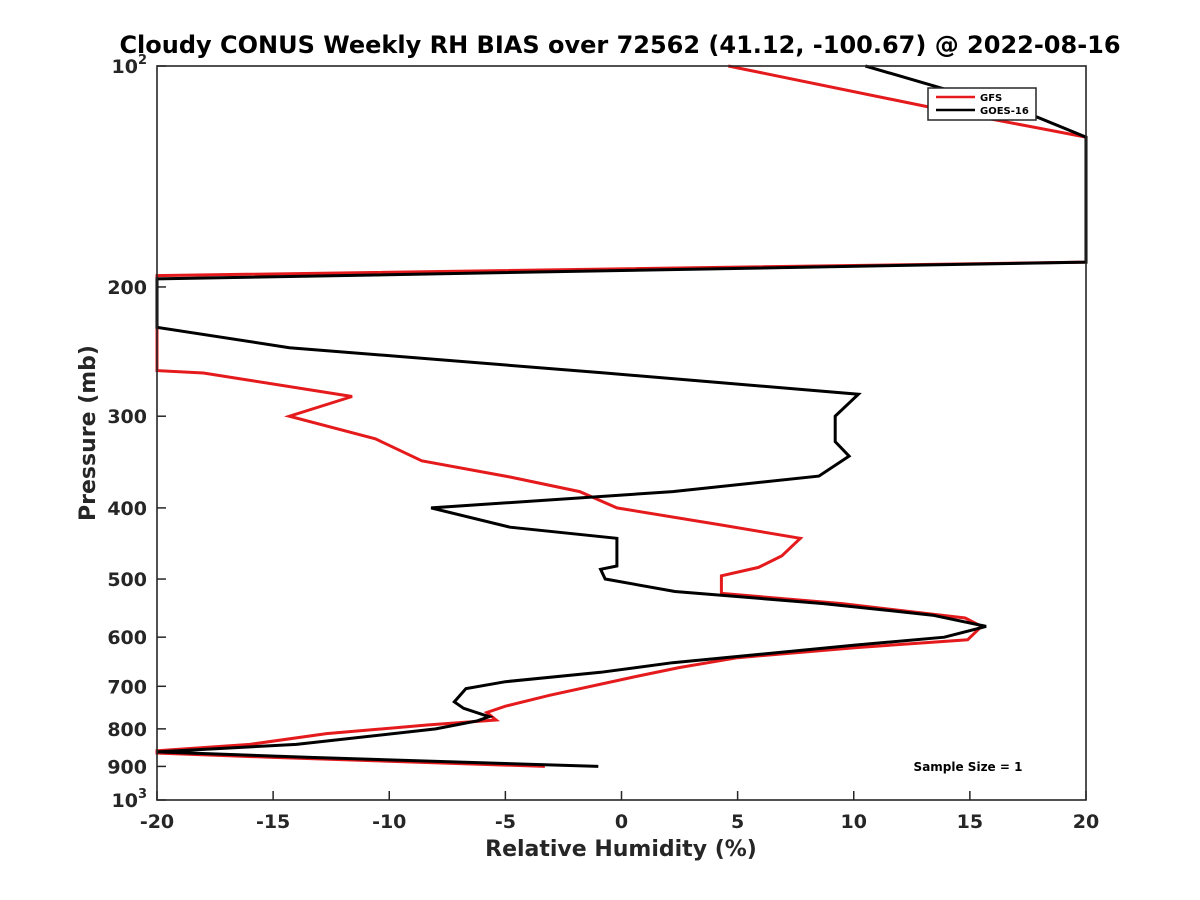  Describe the element at coordinates (991, 98) in the screenshot. I see `legend-label-gfs: GFS` at that location.